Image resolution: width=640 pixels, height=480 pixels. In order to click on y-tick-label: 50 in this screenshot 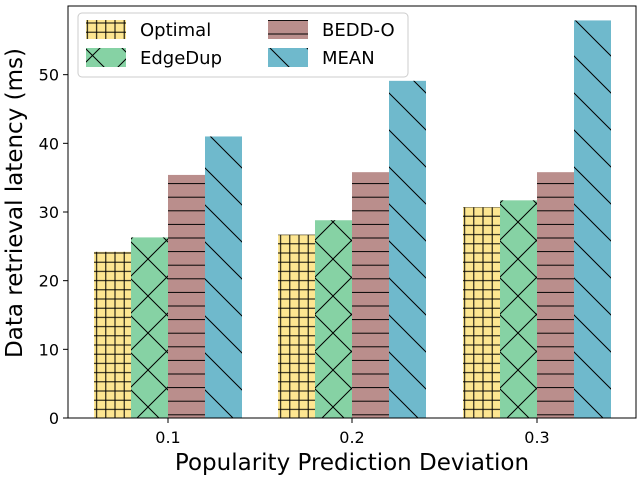, I will do `click(49, 75)`.